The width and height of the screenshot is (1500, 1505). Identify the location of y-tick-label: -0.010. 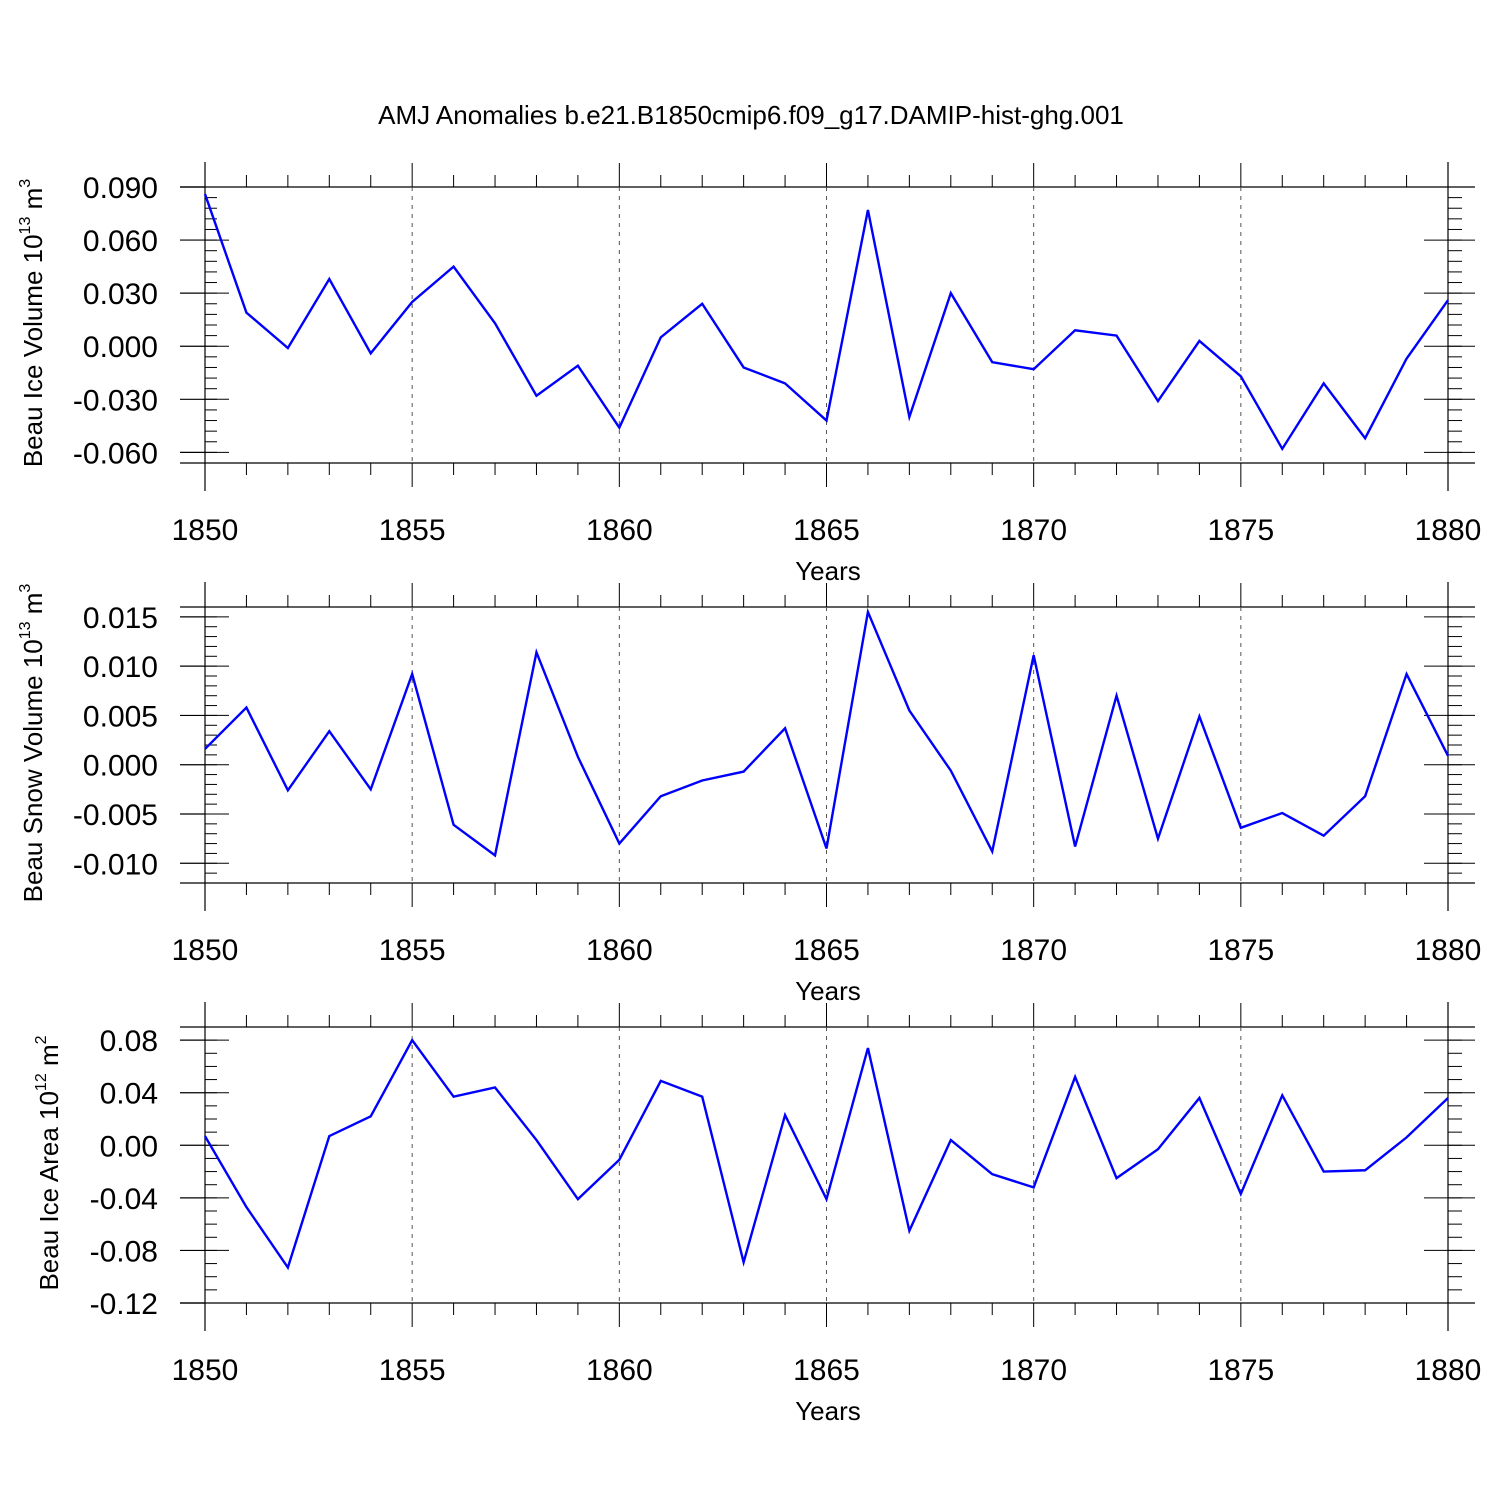
(115, 864).